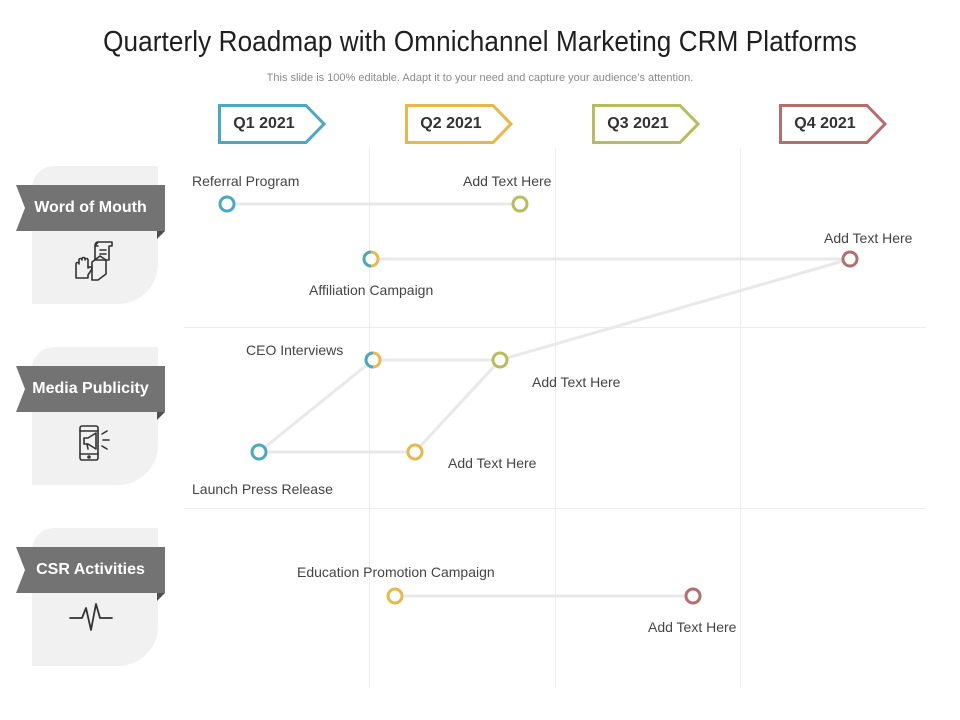  What do you see at coordinates (90, 207) in the screenshot?
I see `category-label-word-of-mouth: Word of Mouth` at bounding box center [90, 207].